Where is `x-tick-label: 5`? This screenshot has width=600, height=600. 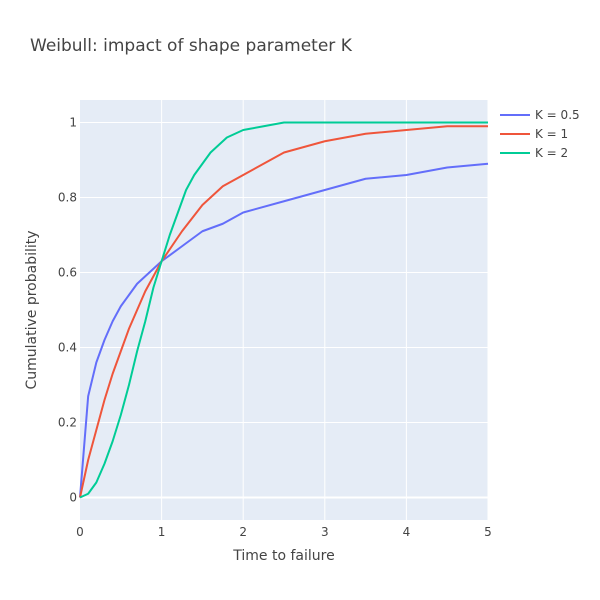
x-tick-label: 5 is located at coordinates (488, 532).